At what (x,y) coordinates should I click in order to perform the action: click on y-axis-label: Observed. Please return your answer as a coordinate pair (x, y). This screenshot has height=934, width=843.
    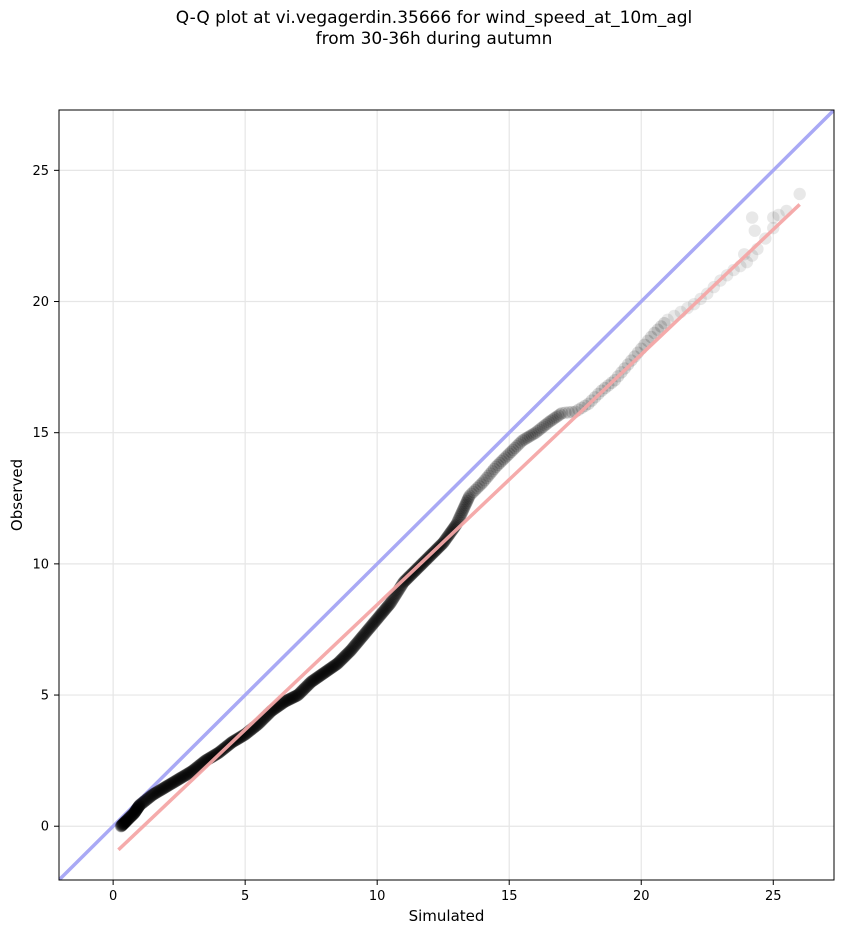
    Looking at the image, I should click on (17, 495).